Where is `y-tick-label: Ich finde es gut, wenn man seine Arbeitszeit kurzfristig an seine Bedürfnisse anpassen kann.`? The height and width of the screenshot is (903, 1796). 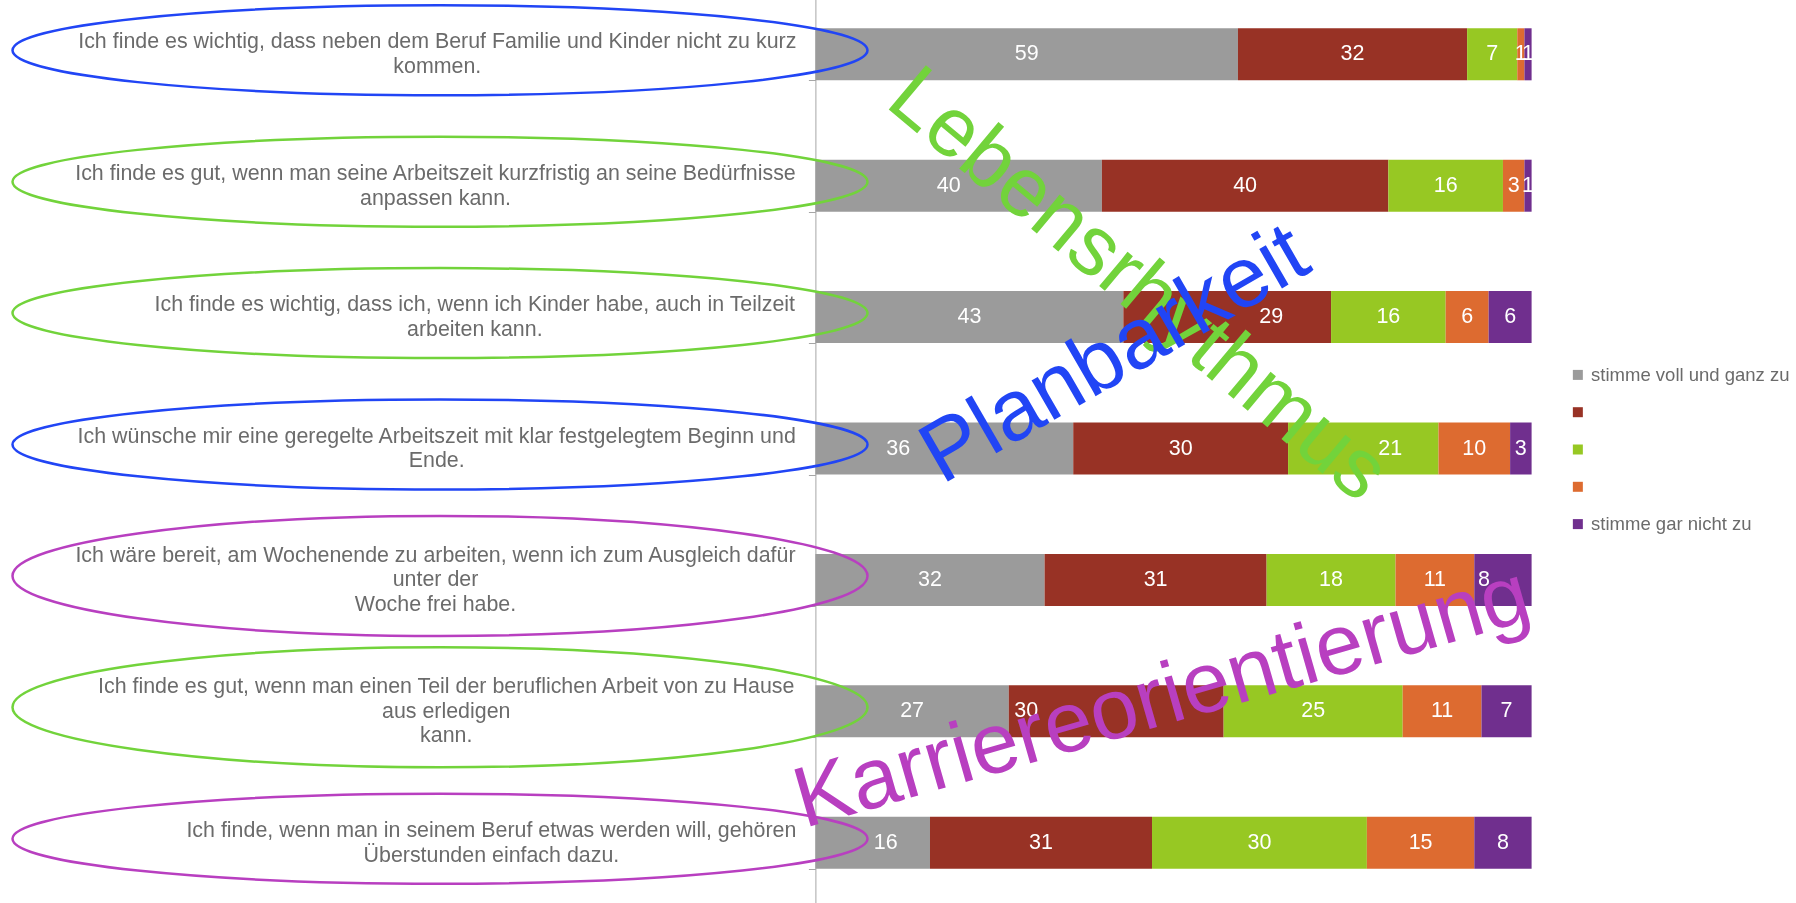
y-tick-label: Ich finde es gut, wenn man seine Arbeitszeit kurzfristig an seine Bedürfnisse anpassen kann. is located at coordinates (435, 185).